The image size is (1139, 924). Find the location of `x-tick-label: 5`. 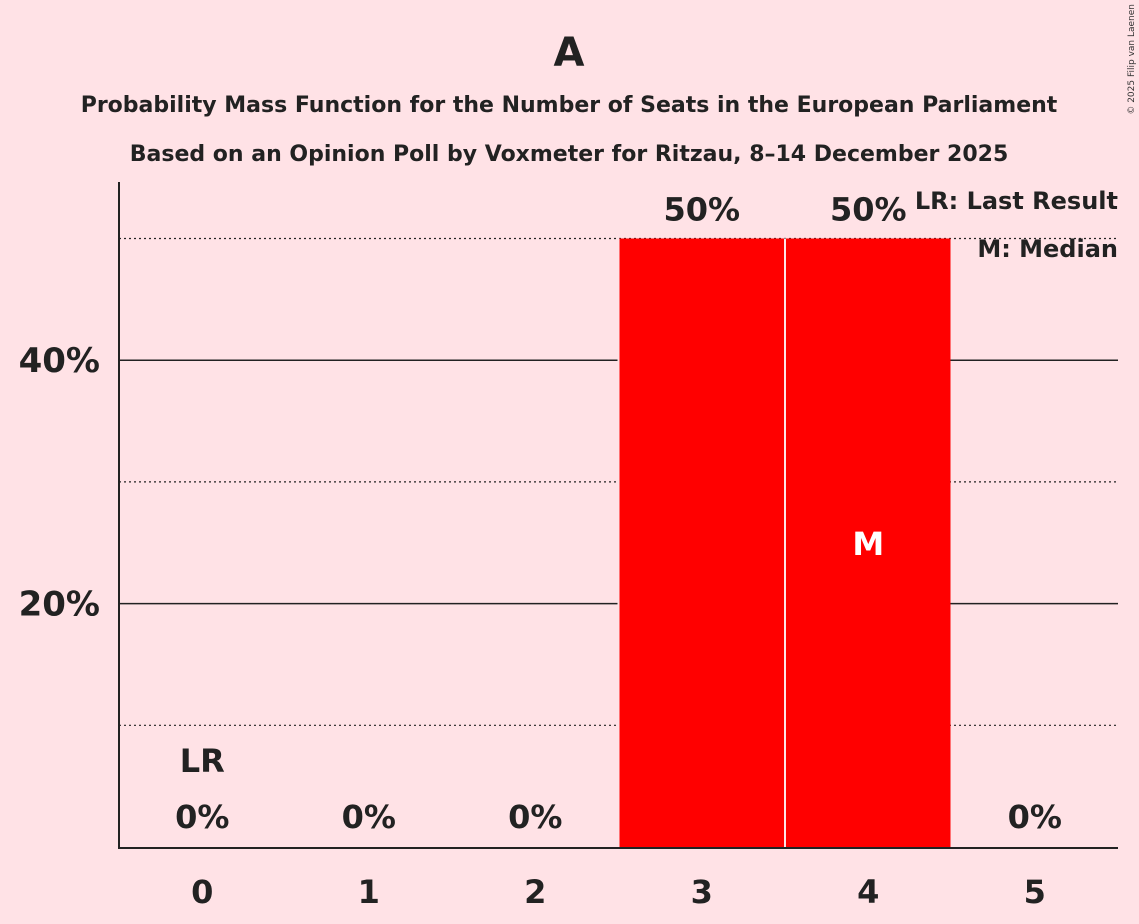

x-tick-label: 5 is located at coordinates (1035, 892).